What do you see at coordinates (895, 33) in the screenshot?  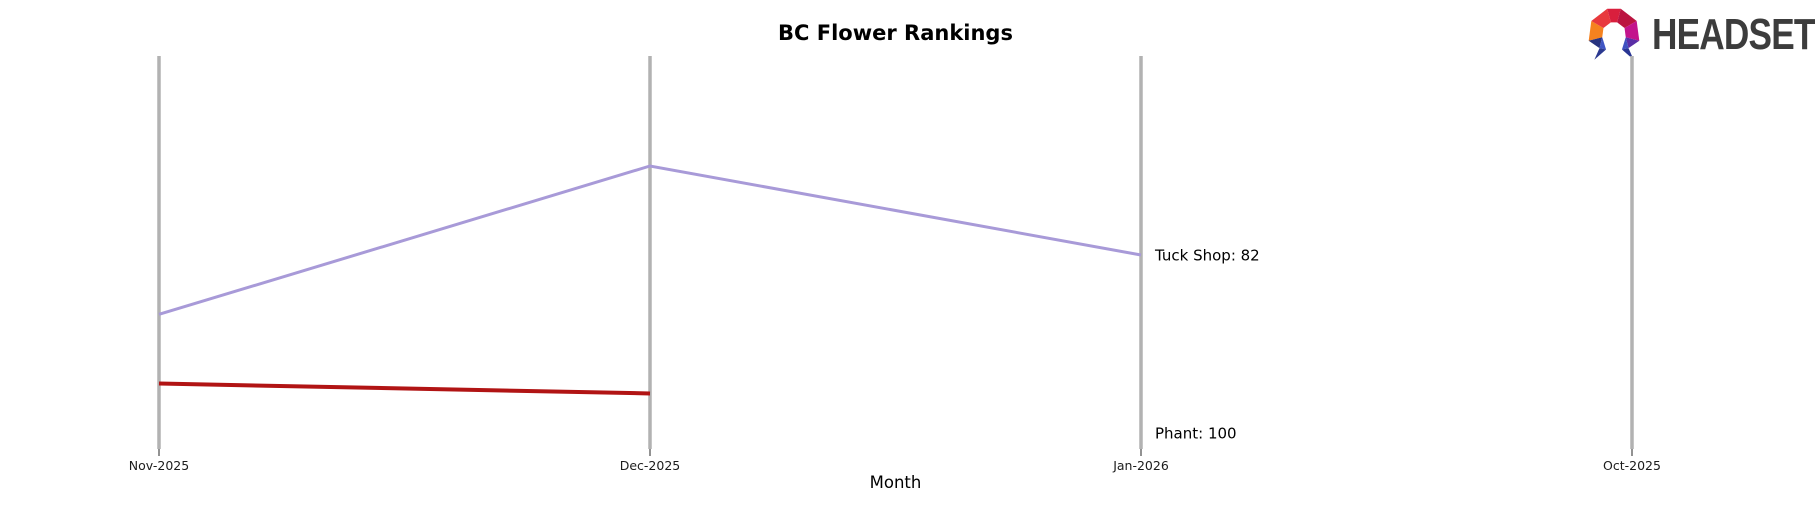 I see `chart-title: BC Flower Rankings` at bounding box center [895, 33].